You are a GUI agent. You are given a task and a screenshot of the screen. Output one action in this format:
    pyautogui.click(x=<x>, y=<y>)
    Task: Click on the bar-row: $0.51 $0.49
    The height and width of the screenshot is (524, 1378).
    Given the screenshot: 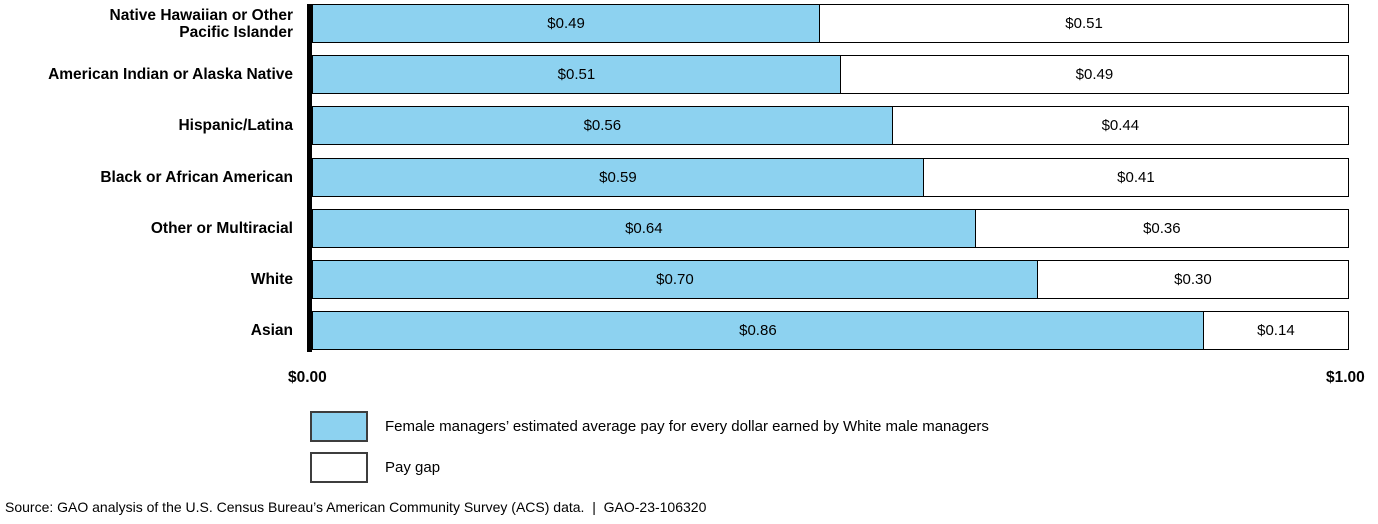 What is the action you would take?
    pyautogui.click(x=830, y=75)
    